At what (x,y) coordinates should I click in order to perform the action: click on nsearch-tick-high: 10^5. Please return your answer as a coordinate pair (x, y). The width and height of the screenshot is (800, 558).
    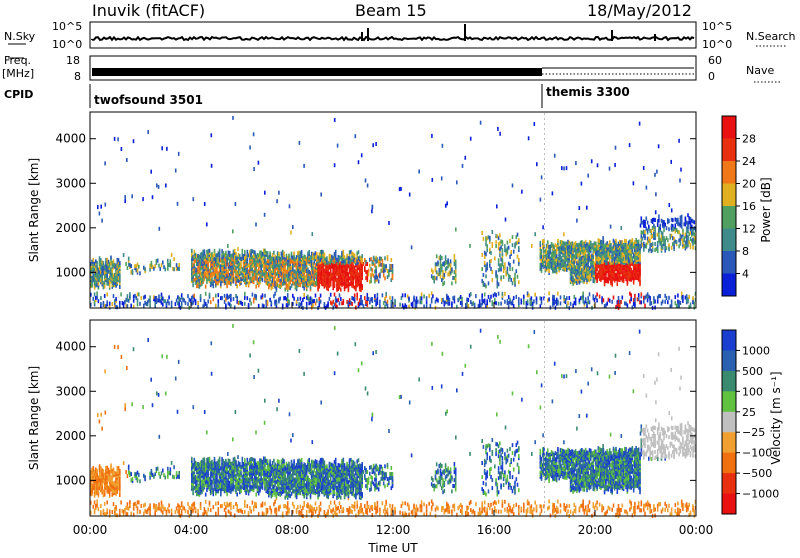
    Looking at the image, I should click on (717, 26).